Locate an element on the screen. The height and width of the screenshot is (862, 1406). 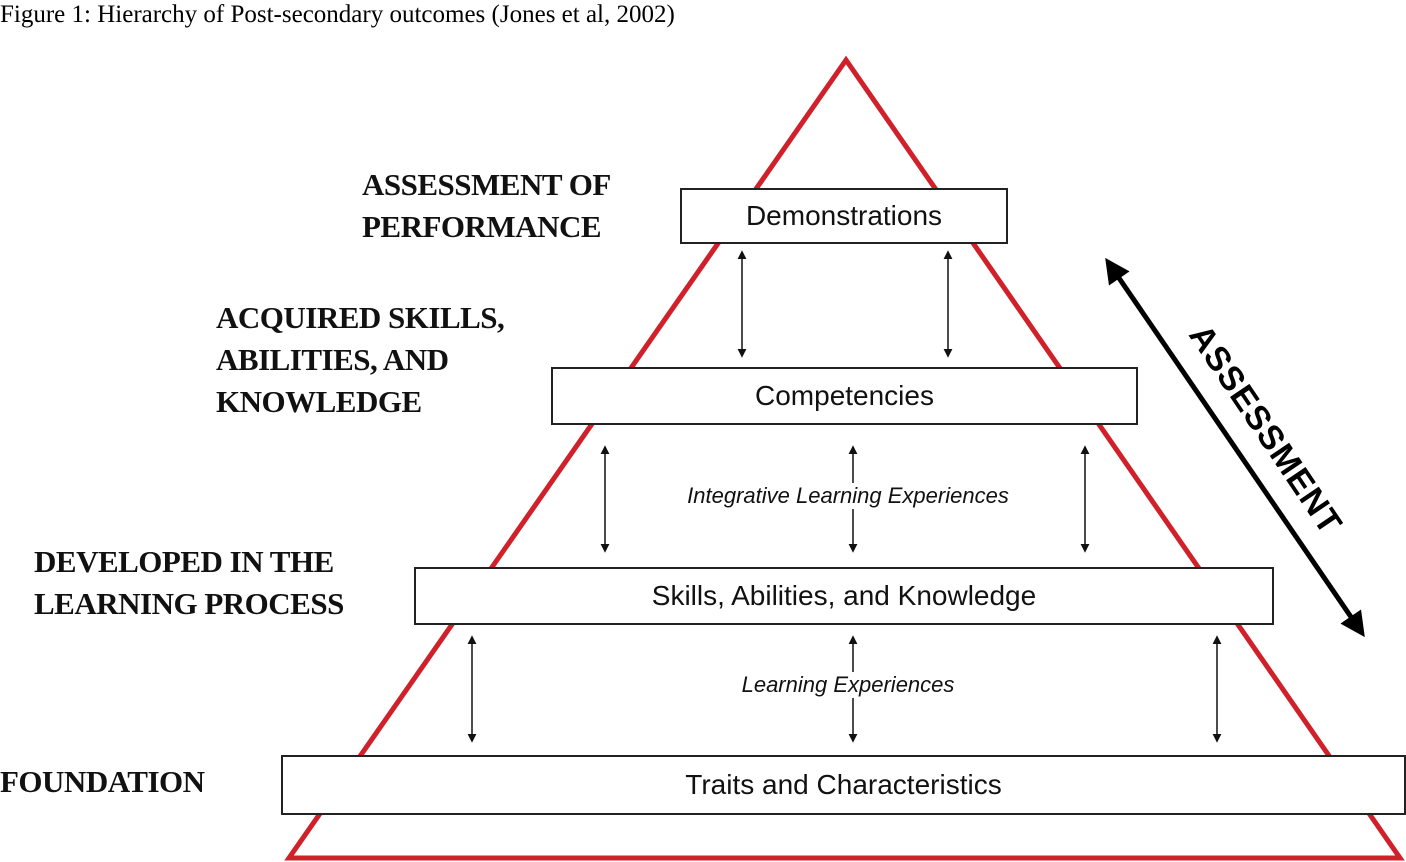
label-learning-experiences: Learning Experiences is located at coordinates (848, 685).